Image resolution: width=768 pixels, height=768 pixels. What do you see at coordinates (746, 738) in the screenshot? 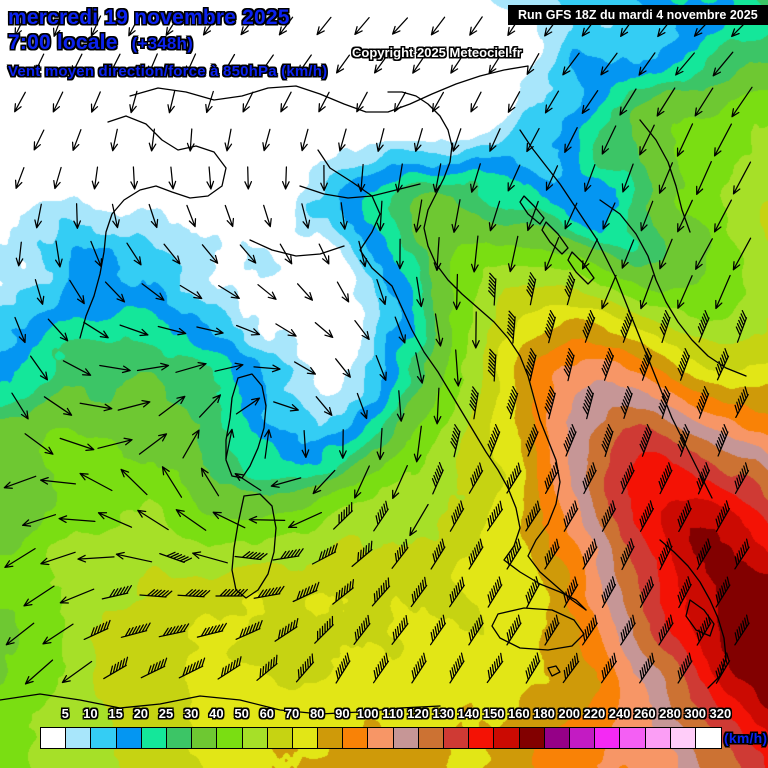
I see `legend-unit-label: (km/h)` at bounding box center [746, 738].